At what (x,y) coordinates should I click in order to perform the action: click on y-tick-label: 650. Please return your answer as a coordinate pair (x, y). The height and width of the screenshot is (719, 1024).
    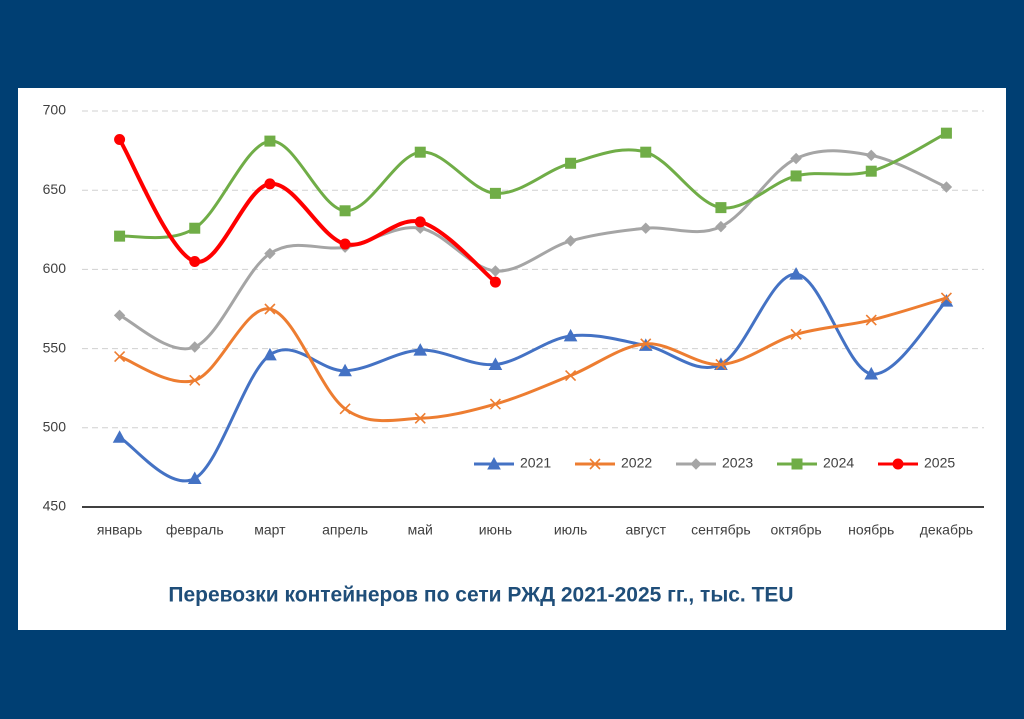
    Looking at the image, I should click on (55, 189).